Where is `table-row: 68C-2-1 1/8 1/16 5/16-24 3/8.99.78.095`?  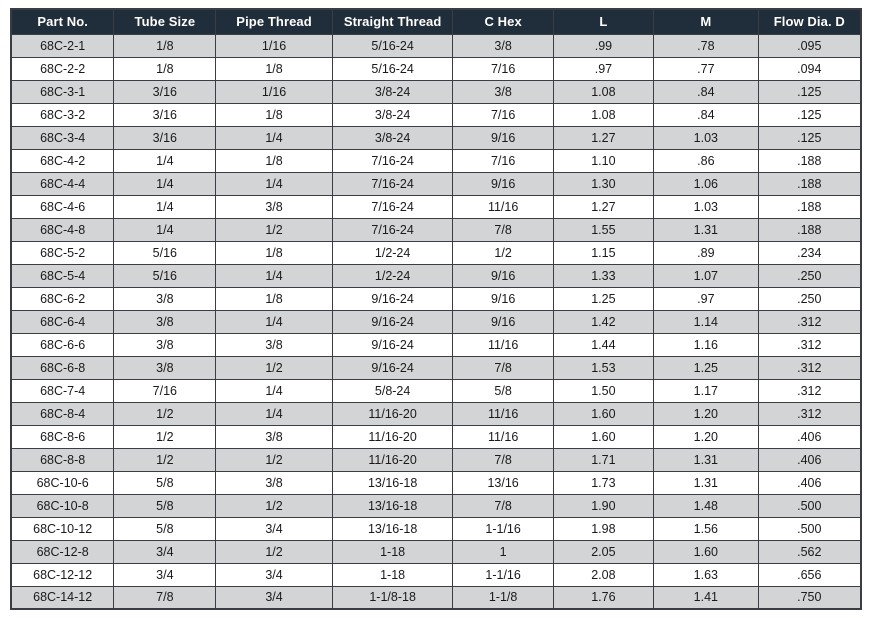 table-row: 68C-2-1 1/8 1/16 5/16-24 3/8.99.78.095 is located at coordinates (436, 45).